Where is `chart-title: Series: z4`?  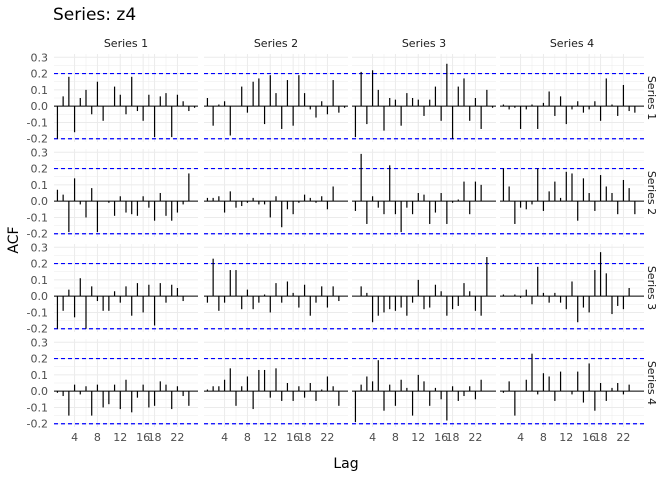
chart-title: Series: z4 is located at coordinates (94, 15).